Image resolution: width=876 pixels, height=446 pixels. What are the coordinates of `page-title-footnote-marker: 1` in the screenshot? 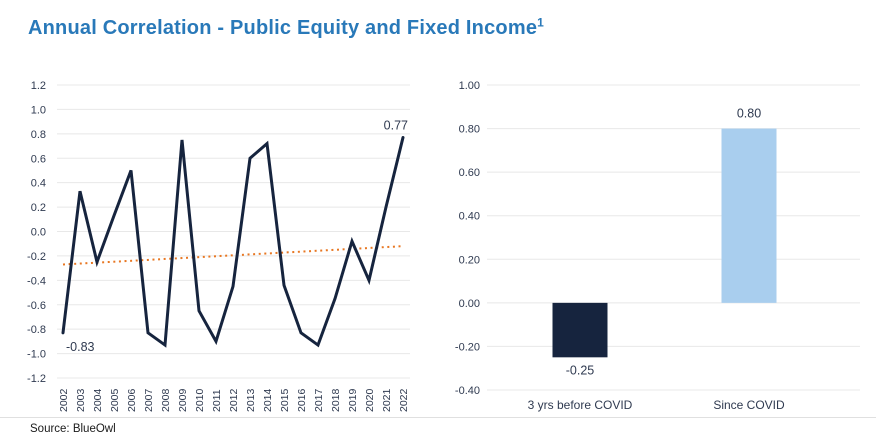 It's located at (541, 22).